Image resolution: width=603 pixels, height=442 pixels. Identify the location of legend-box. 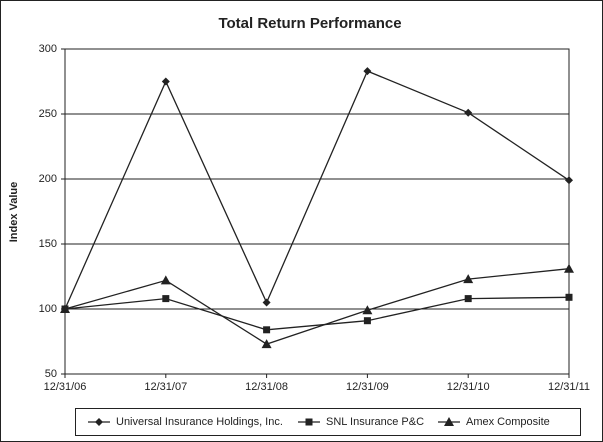
(328, 422).